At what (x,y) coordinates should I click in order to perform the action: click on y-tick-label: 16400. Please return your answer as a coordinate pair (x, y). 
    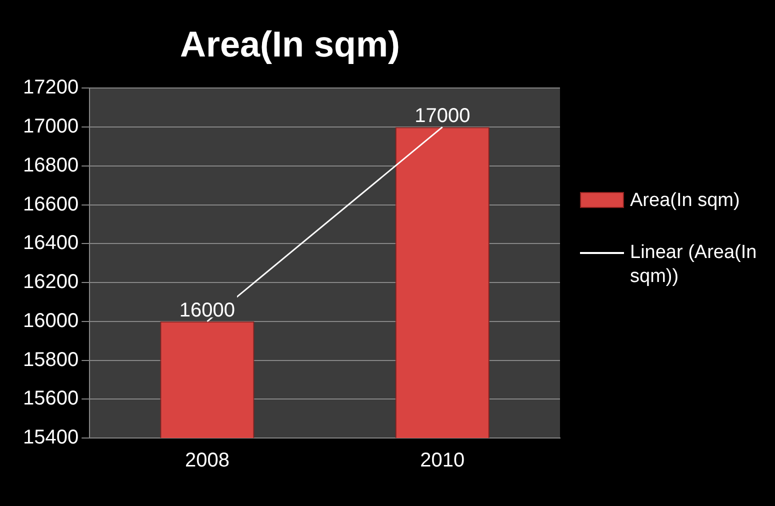
    Looking at the image, I should click on (50, 243).